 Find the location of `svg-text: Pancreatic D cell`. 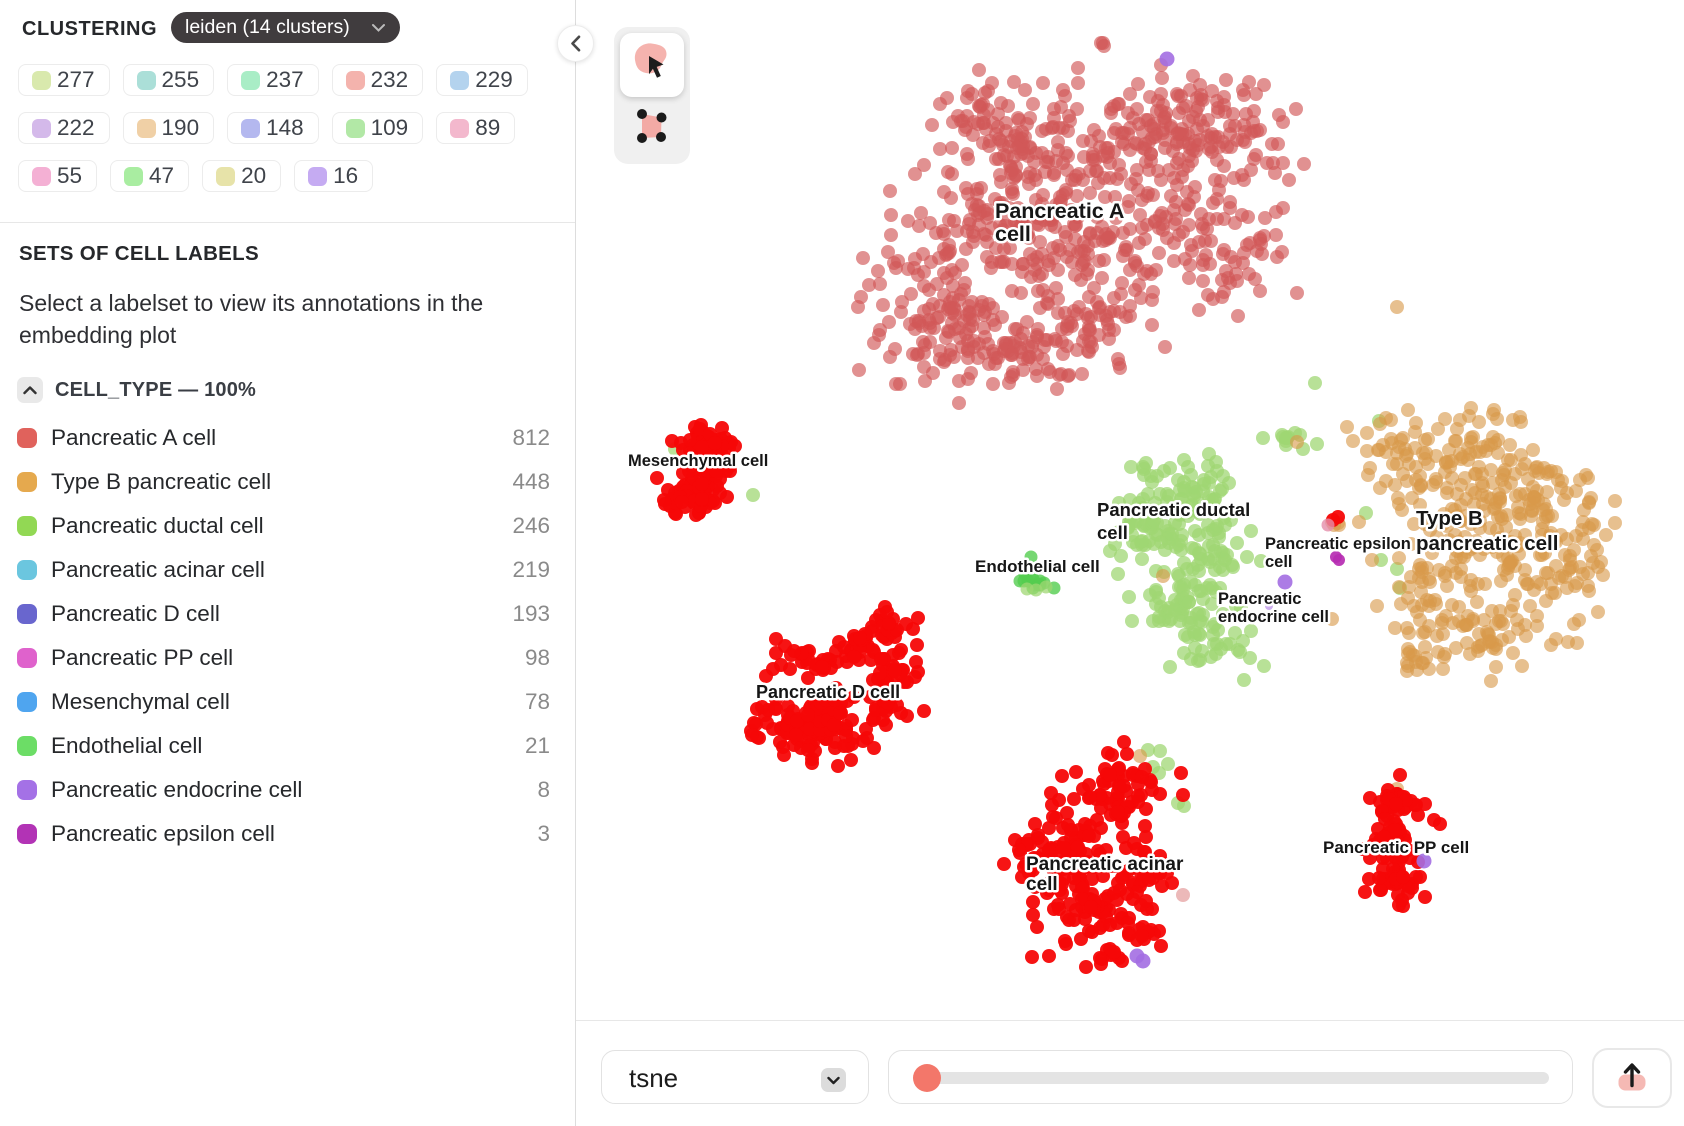

svg-text: Pancreatic D cell is located at coordinates (828, 692).